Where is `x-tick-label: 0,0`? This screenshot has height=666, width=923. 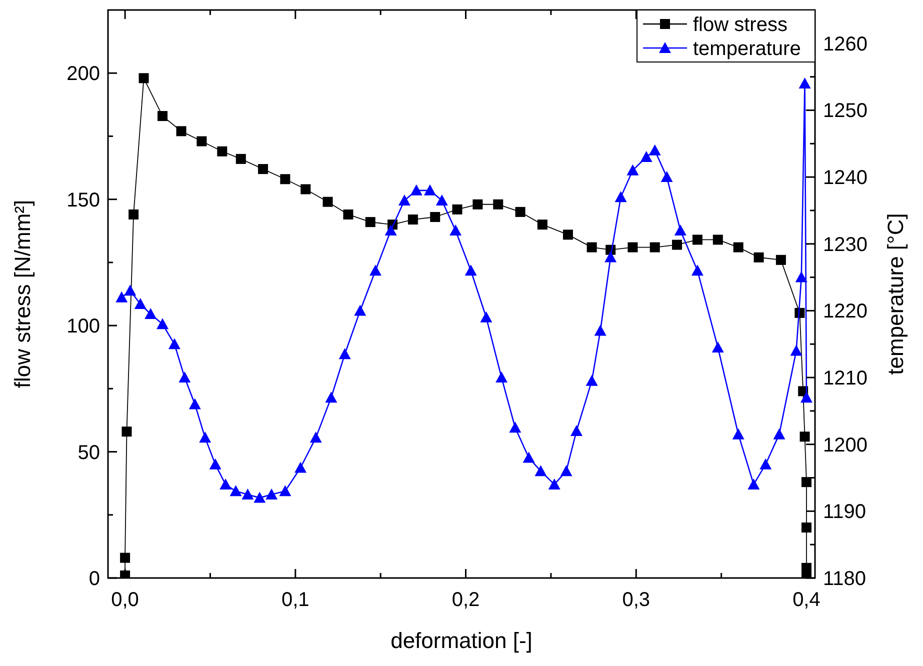
x-tick-label: 0,0 is located at coordinates (125, 600).